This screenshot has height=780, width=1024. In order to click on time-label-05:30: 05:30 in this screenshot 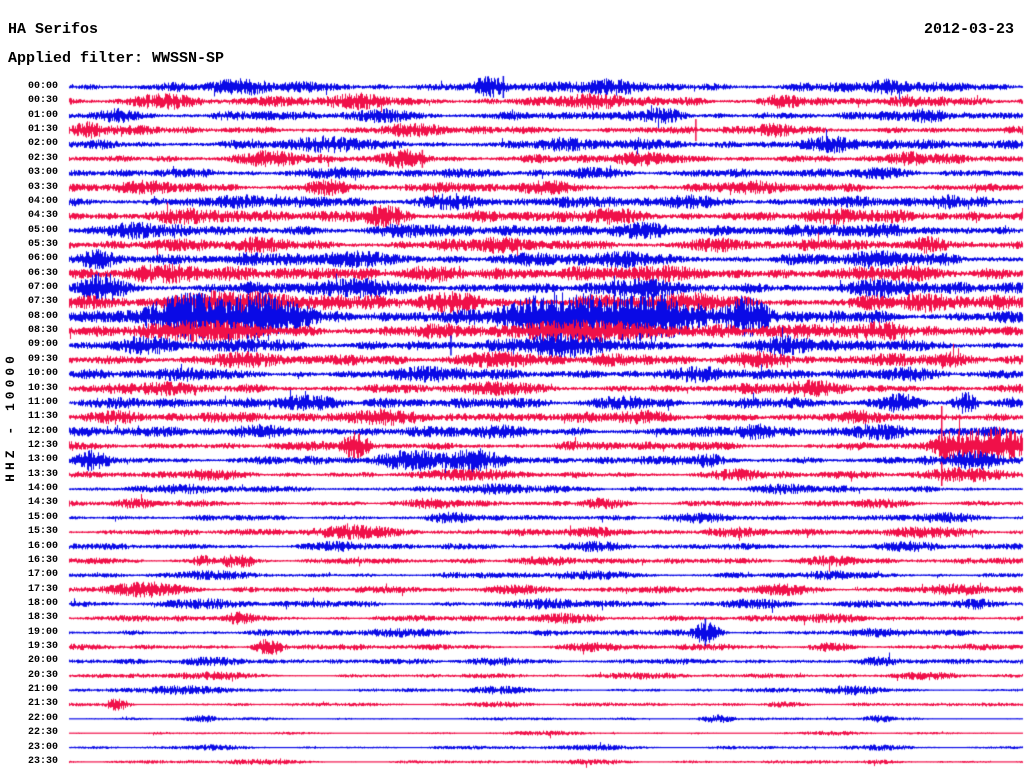, I will do `click(42, 244)`.